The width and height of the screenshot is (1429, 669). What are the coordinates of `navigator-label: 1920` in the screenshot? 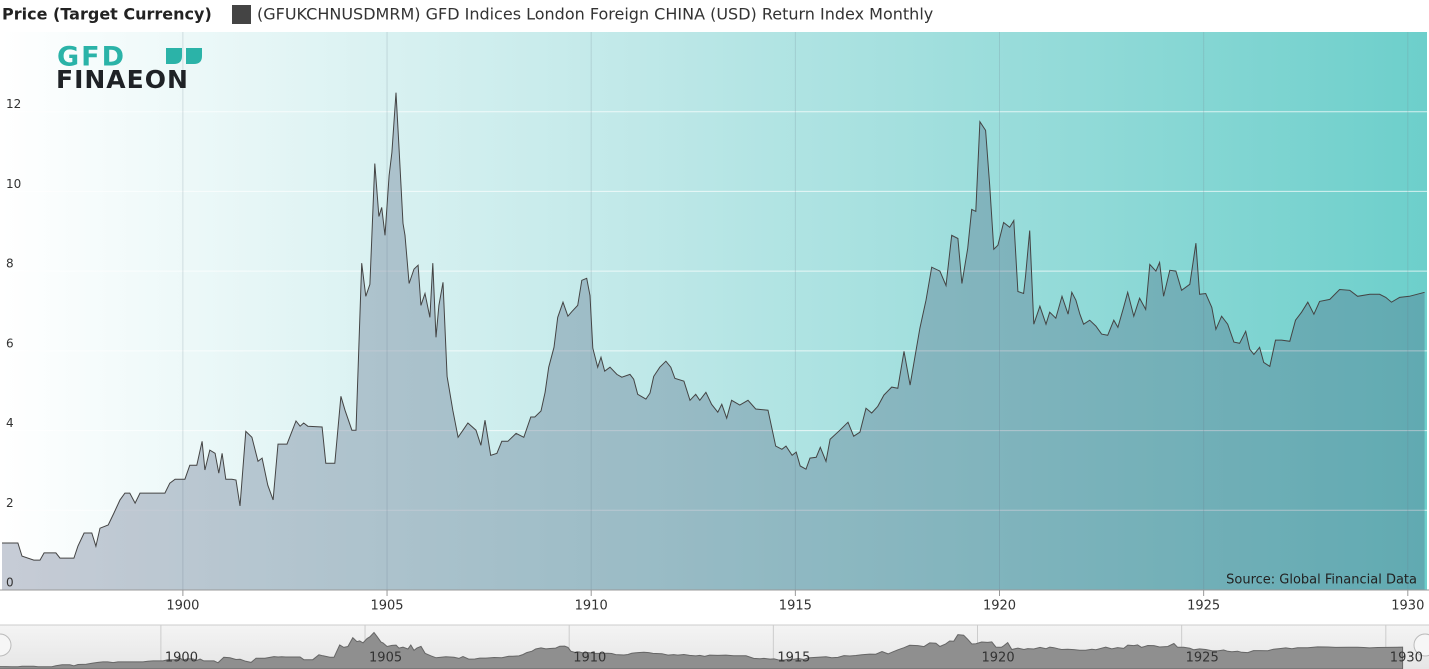 It's located at (998, 658).